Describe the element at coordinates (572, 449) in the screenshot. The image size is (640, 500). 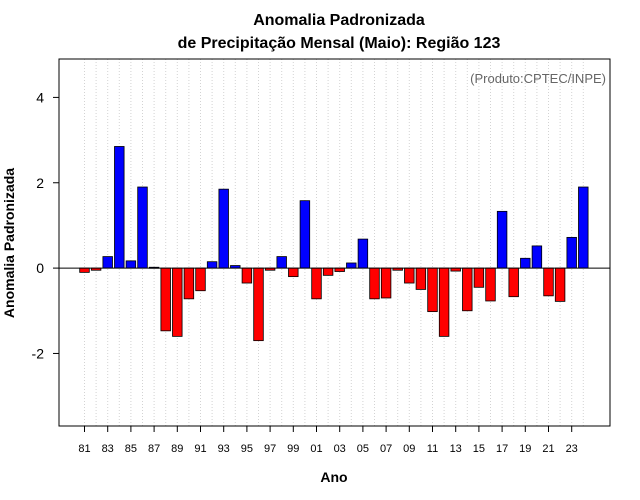
I see `x-tick-label: 23` at that location.